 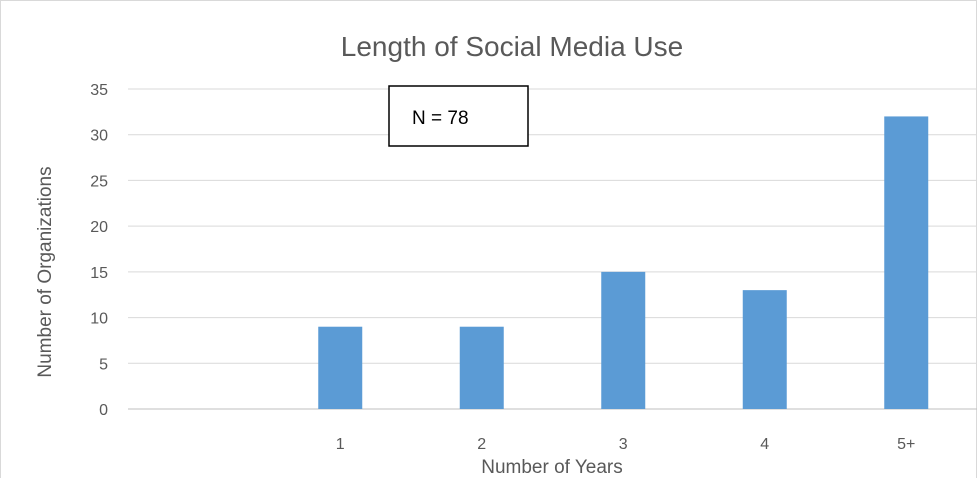 What do you see at coordinates (99, 181) in the screenshot?
I see `y-tick-label: 25` at bounding box center [99, 181].